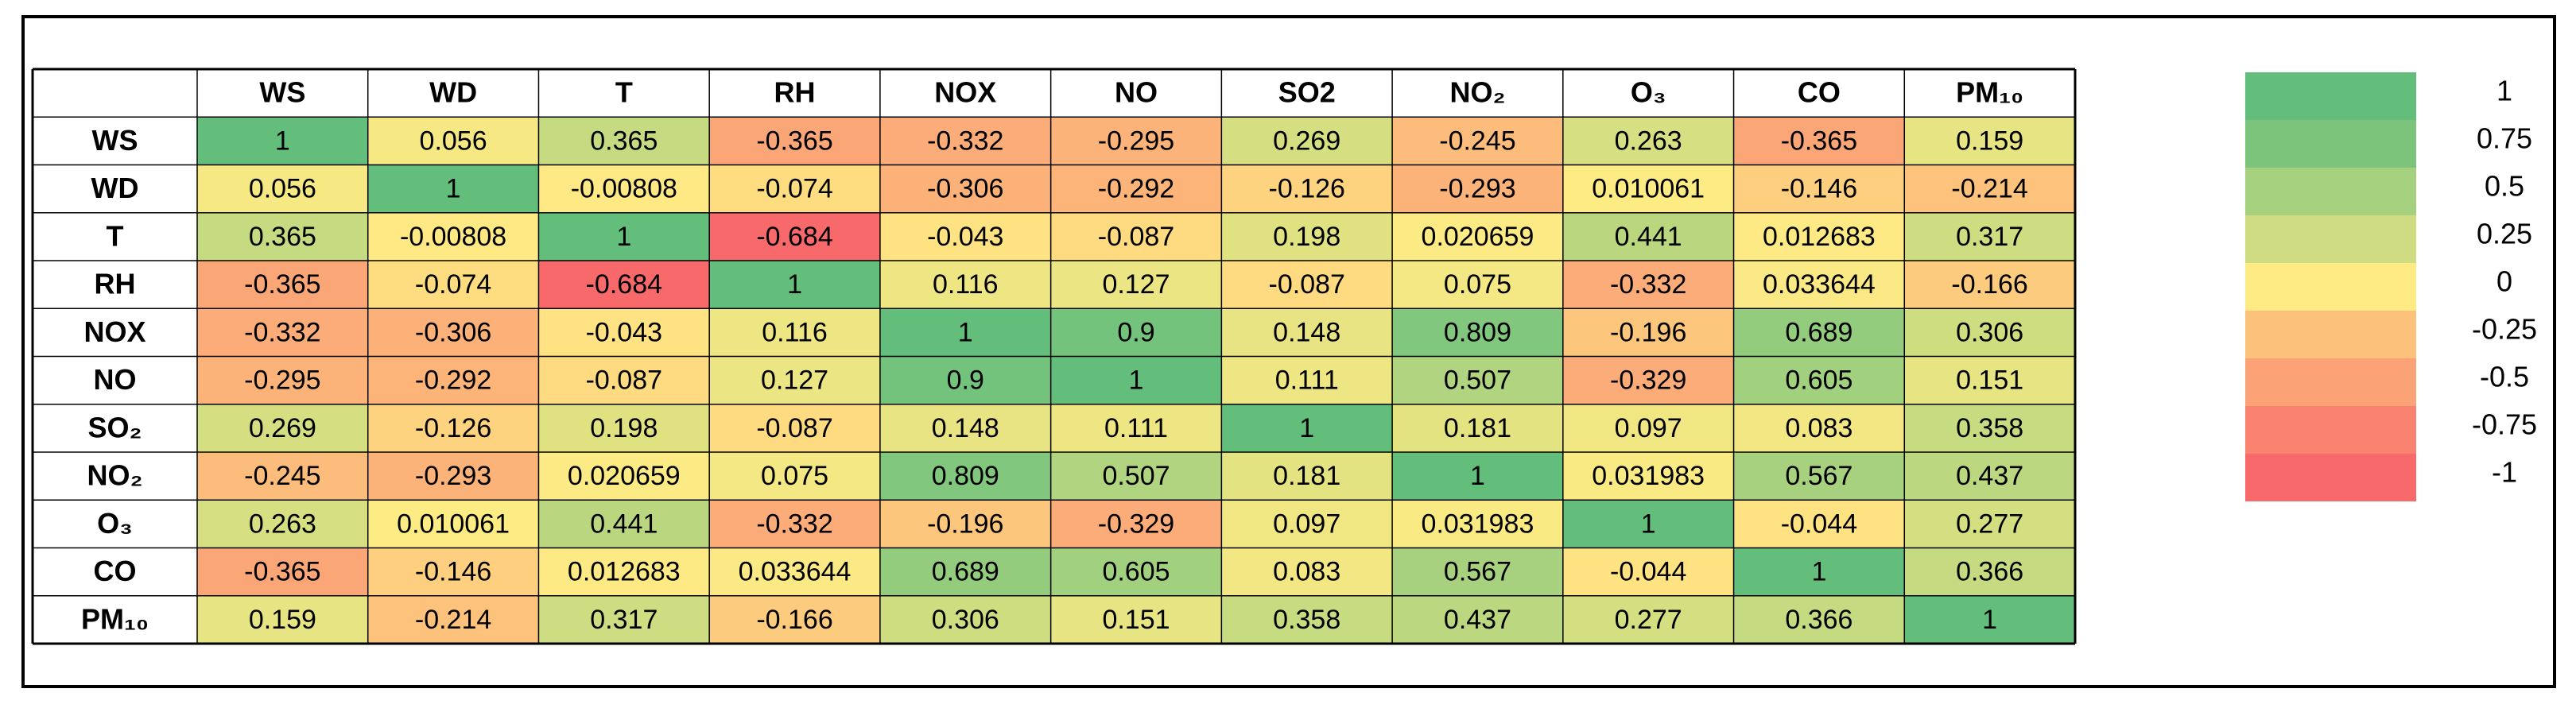 The image size is (2576, 708). I want to click on cell-label: -0.166, so click(1989, 284).